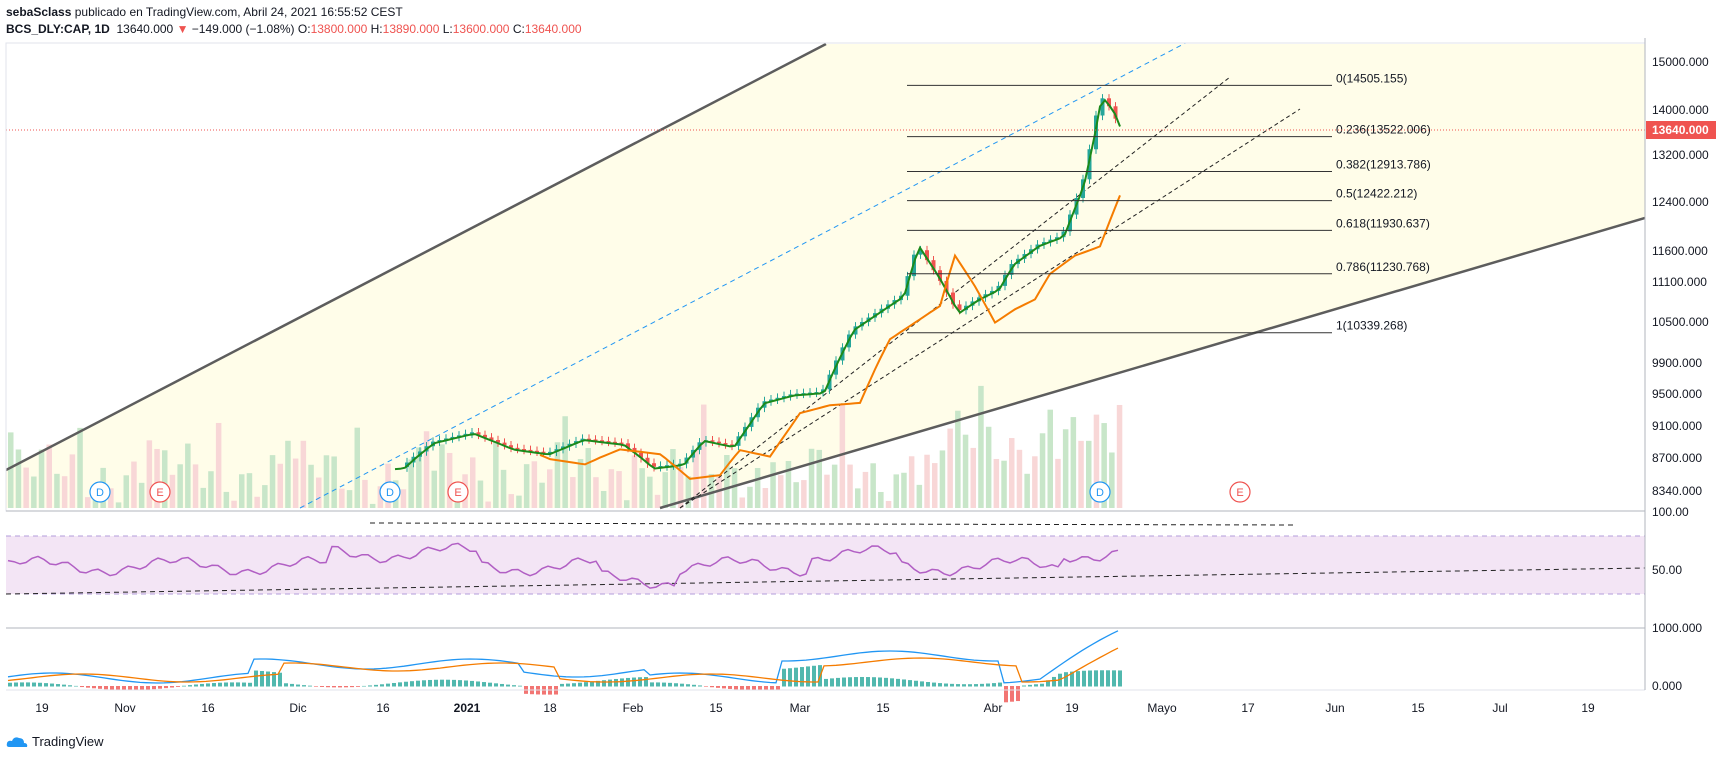 The width and height of the screenshot is (1729, 760). Describe the element at coordinates (55, 741) in the screenshot. I see `tradingview-logo: TradingView` at that location.